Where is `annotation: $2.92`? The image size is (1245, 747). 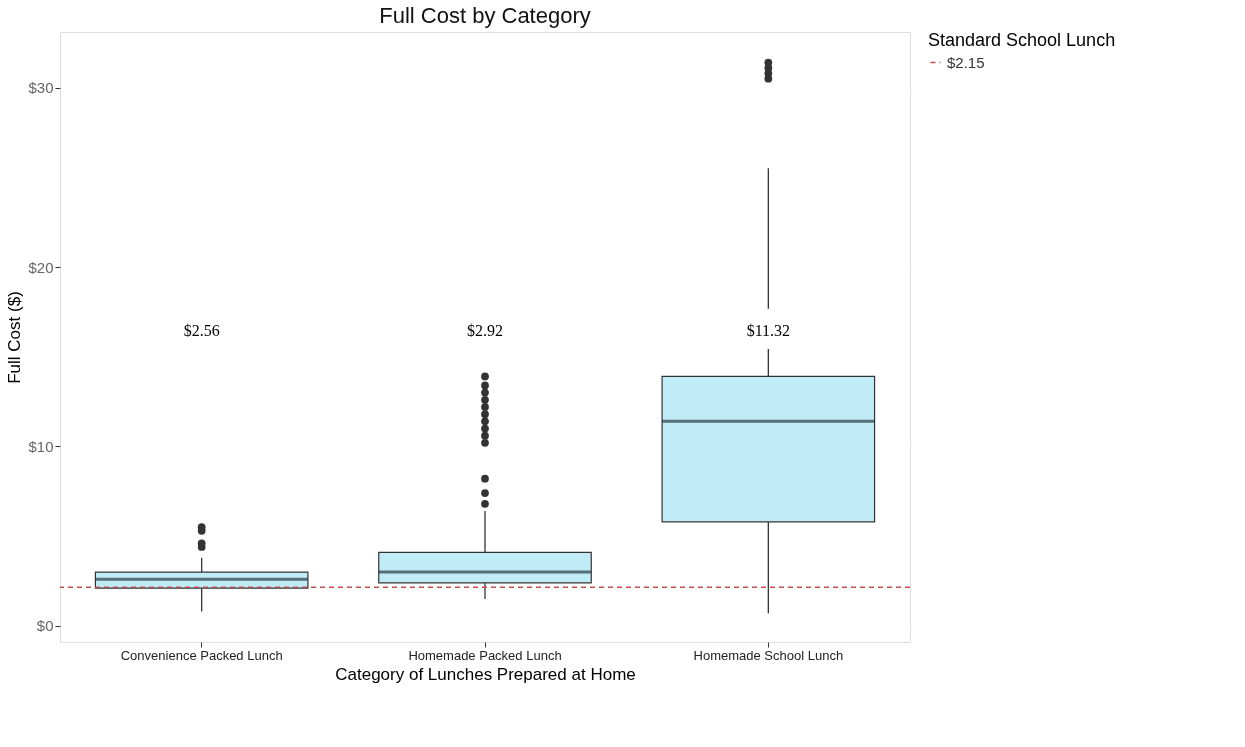
annotation: $2.92 is located at coordinates (485, 330).